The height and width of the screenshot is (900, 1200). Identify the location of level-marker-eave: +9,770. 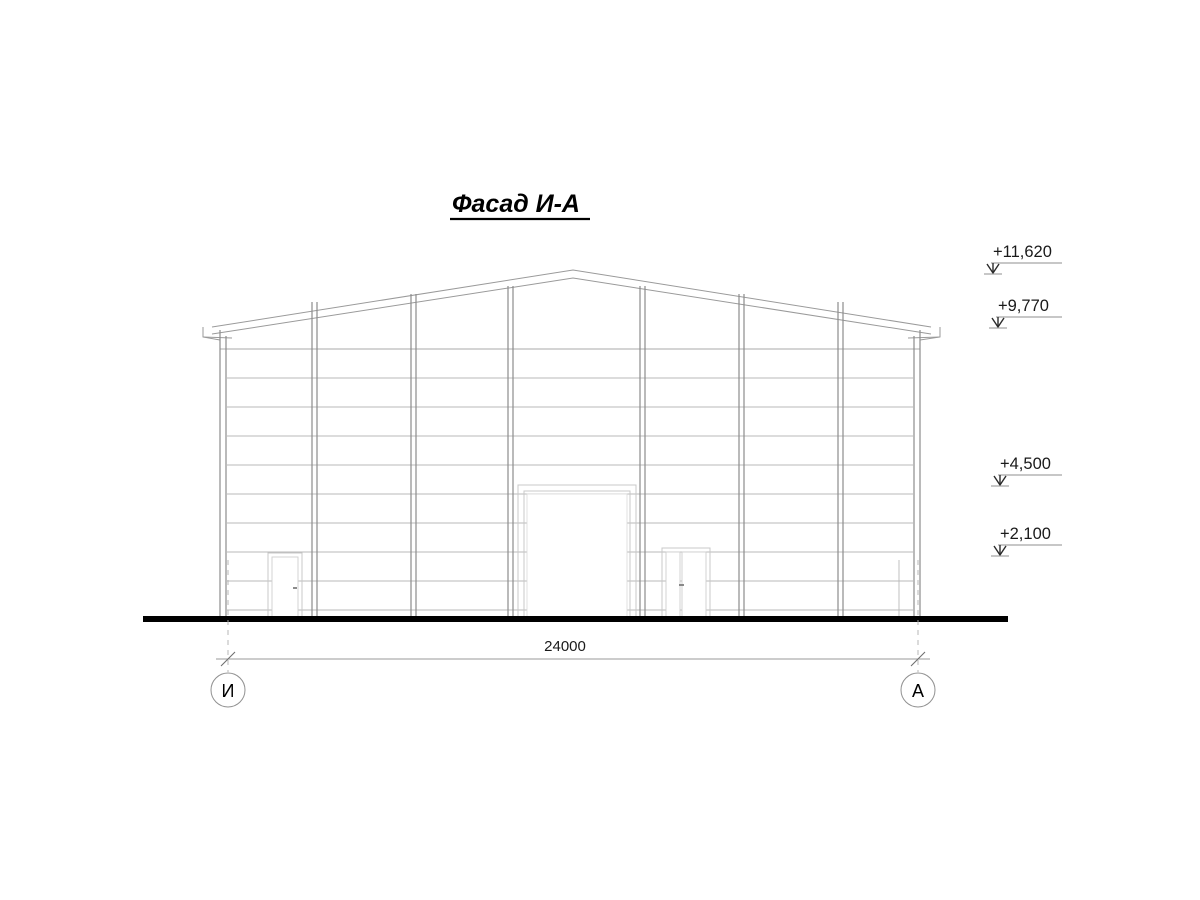
(1025, 313).